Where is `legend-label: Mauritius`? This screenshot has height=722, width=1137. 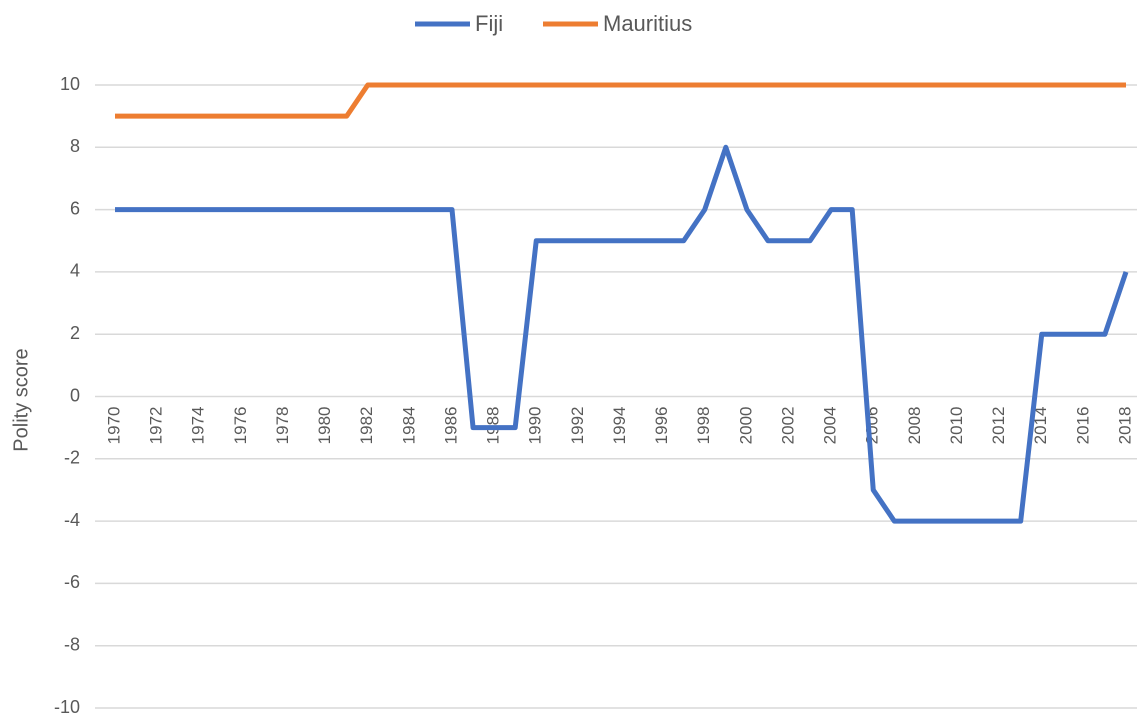 legend-label: Mauritius is located at coordinates (647, 23).